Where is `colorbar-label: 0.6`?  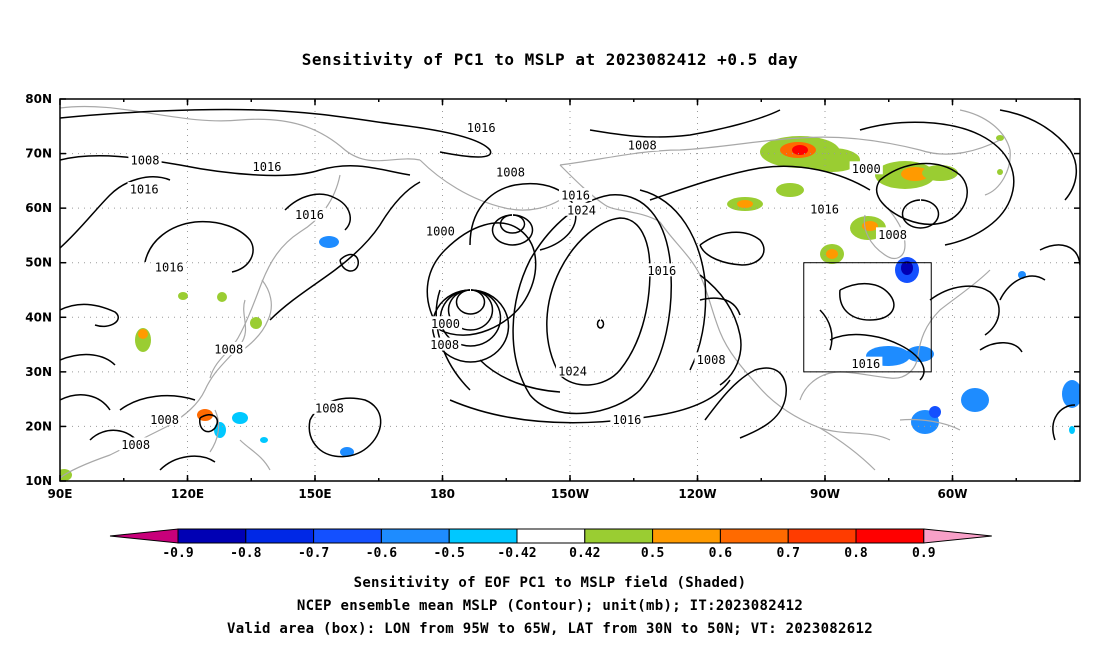 colorbar-label: 0.6 is located at coordinates (721, 553).